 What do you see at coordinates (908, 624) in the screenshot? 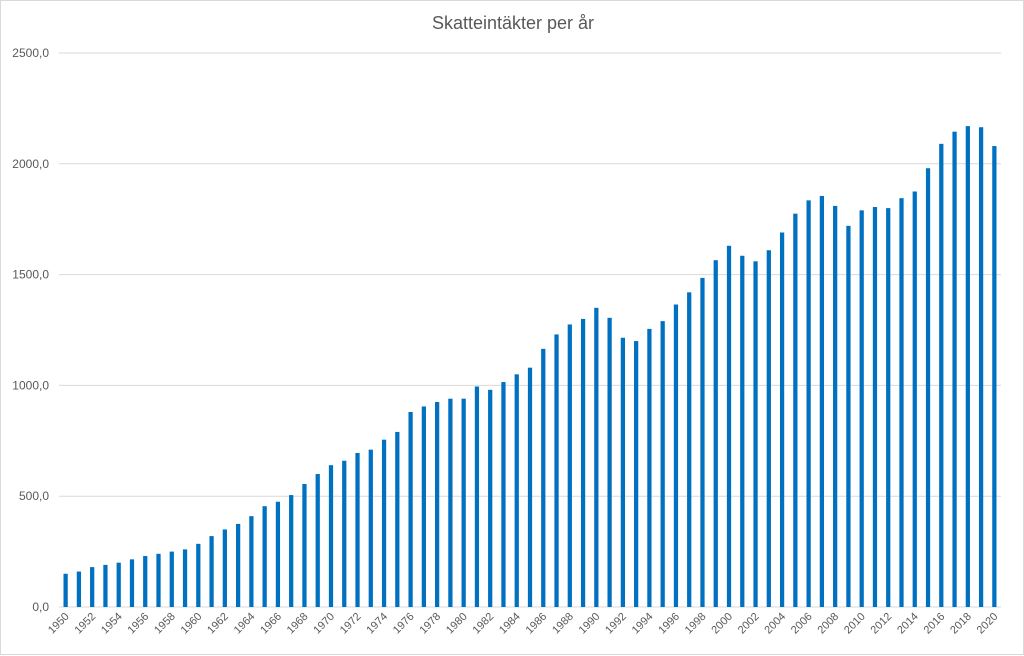
I see `x-tick-label: 2014` at bounding box center [908, 624].